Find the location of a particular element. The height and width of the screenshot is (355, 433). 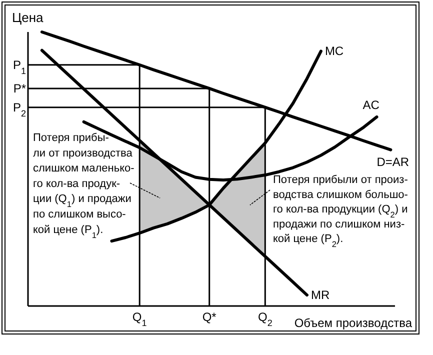

ref-line-label: P$_{1}$ is located at coordinates (19, 67).